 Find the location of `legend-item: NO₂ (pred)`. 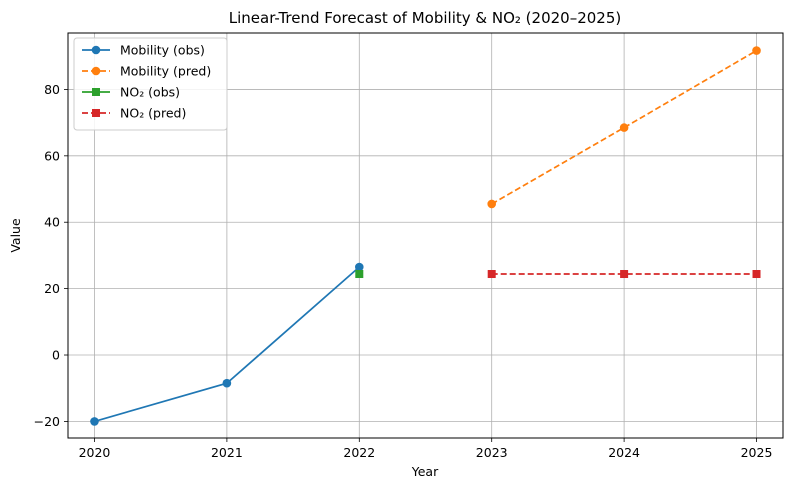

legend-item: NO₂ (pred) is located at coordinates (134, 113).